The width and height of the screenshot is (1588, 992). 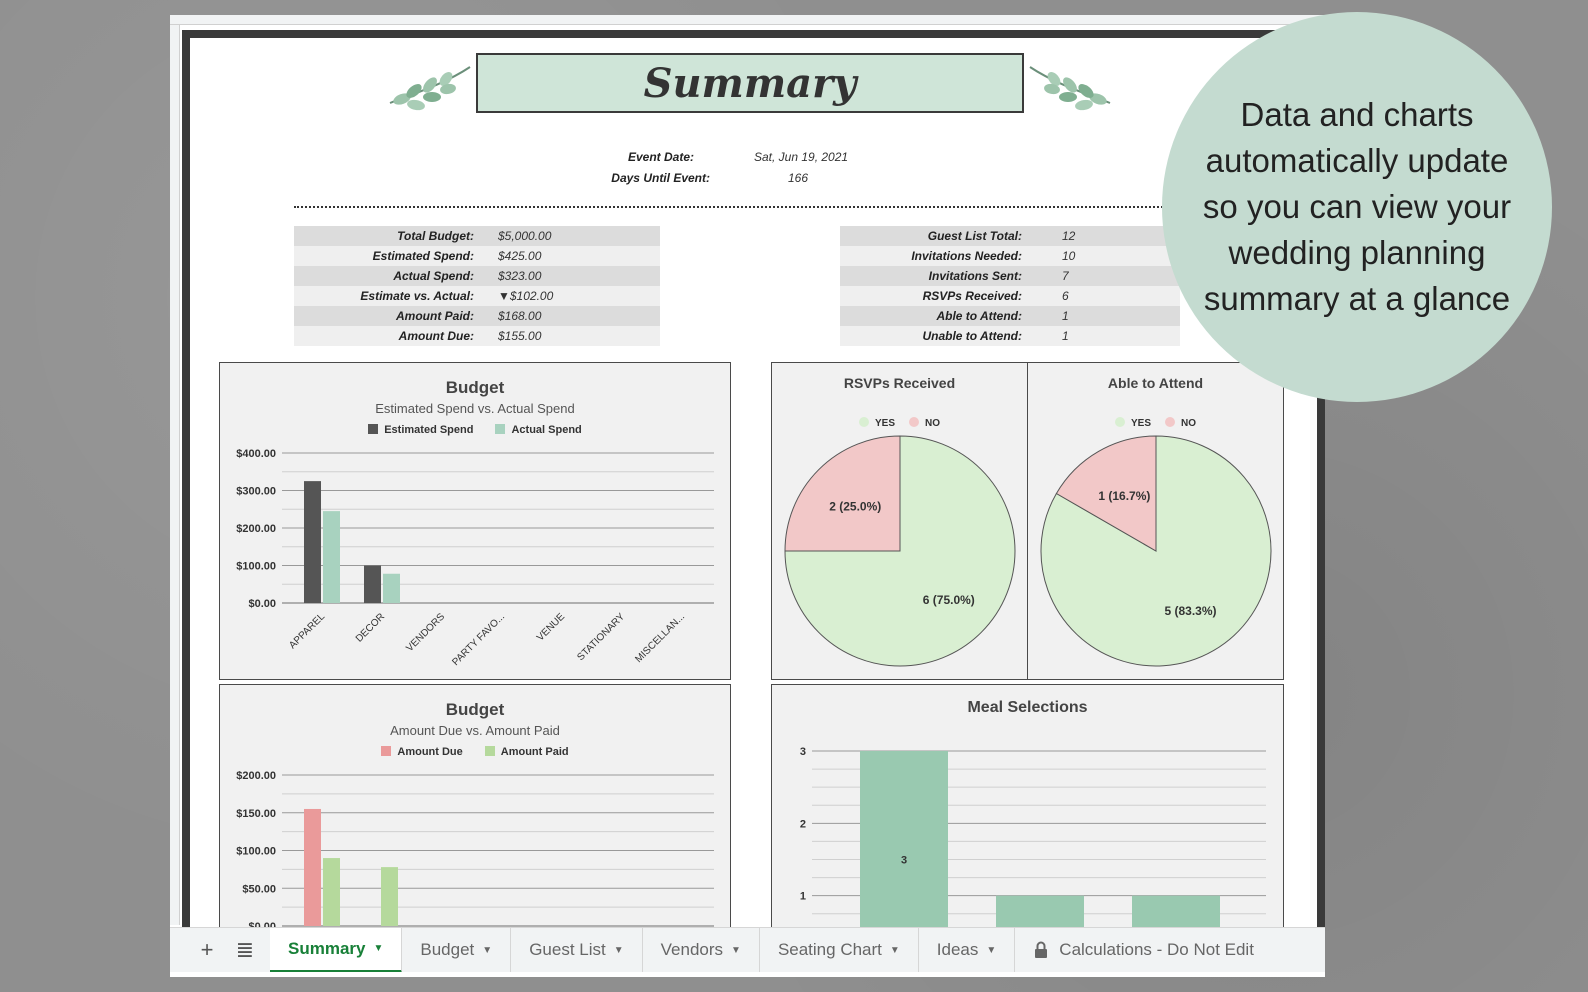 What do you see at coordinates (422, 752) in the screenshot?
I see `legend-item: Amount Due` at bounding box center [422, 752].